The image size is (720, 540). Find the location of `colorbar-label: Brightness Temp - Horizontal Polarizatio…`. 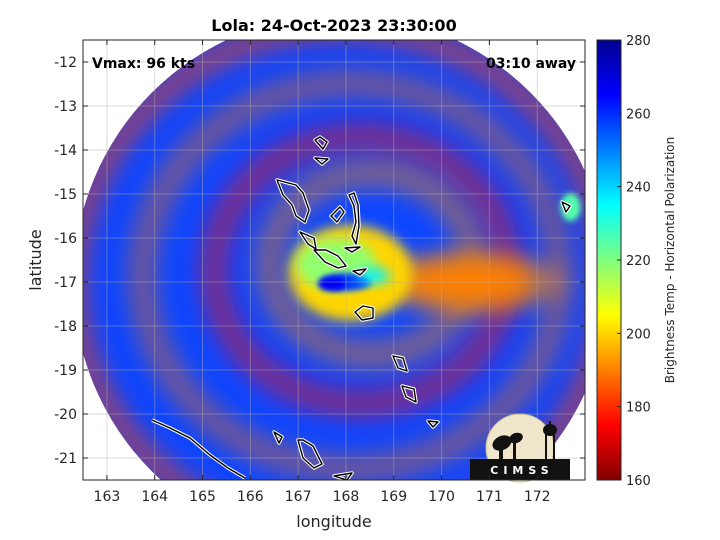

colorbar-label: Brightness Temp - Horizontal Polarizatio… is located at coordinates (670, 260).